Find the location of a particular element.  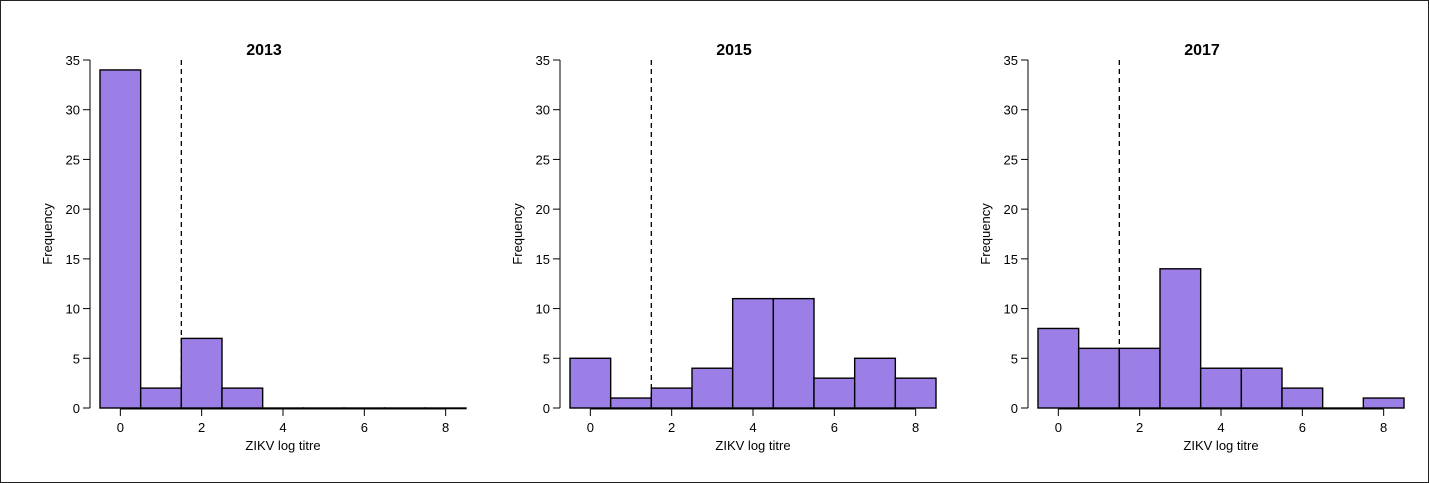

panel-title: 2017 is located at coordinates (1202, 50).